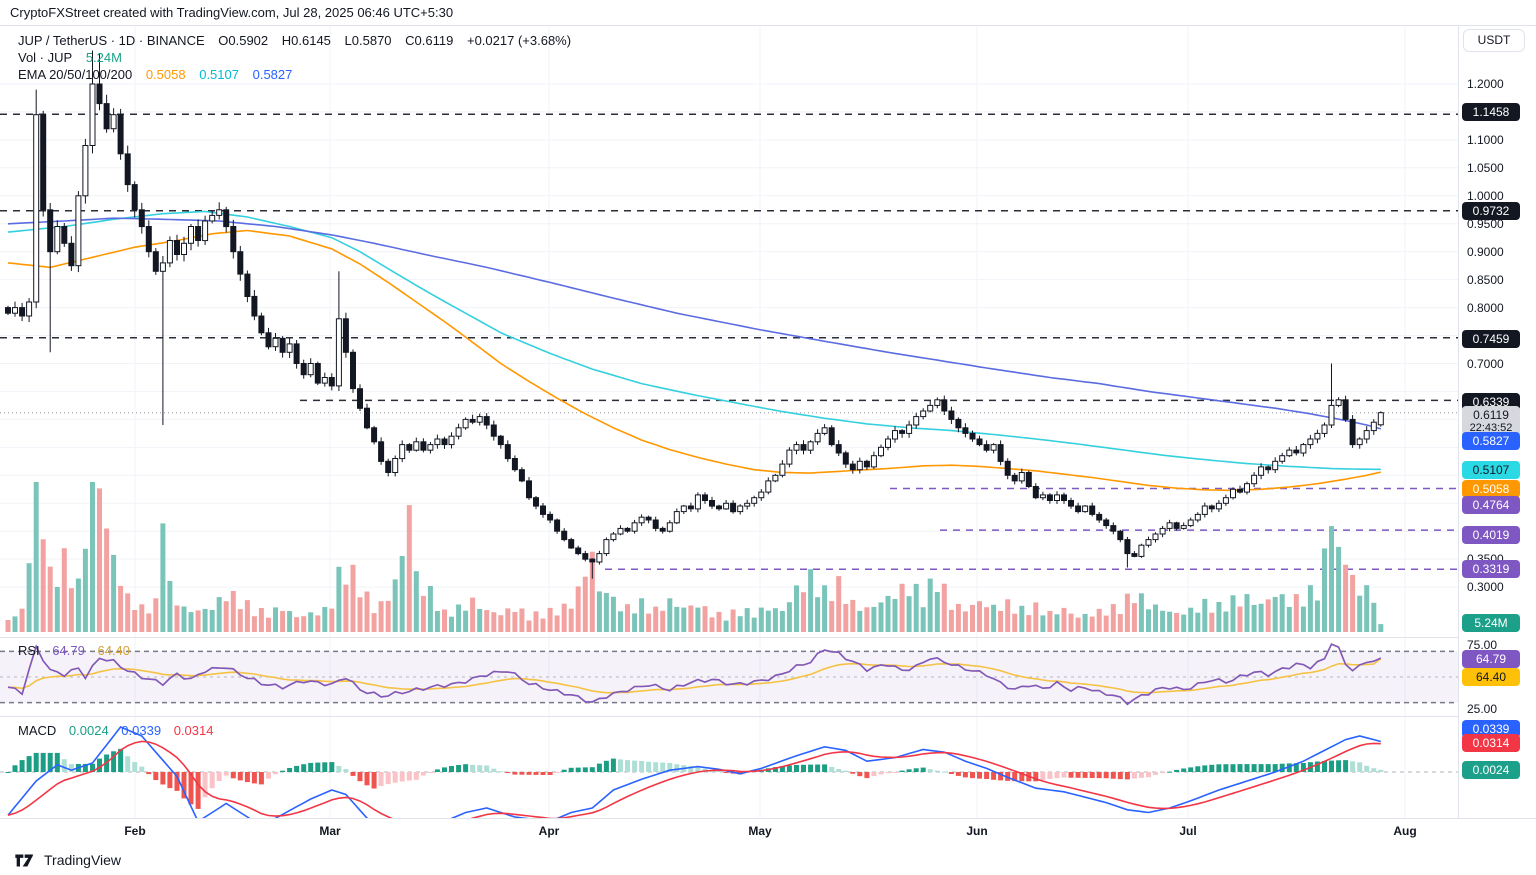 The width and height of the screenshot is (1536, 875). I want to click on price-label-06119: 0.6119 22:43:52, so click(1491, 421).